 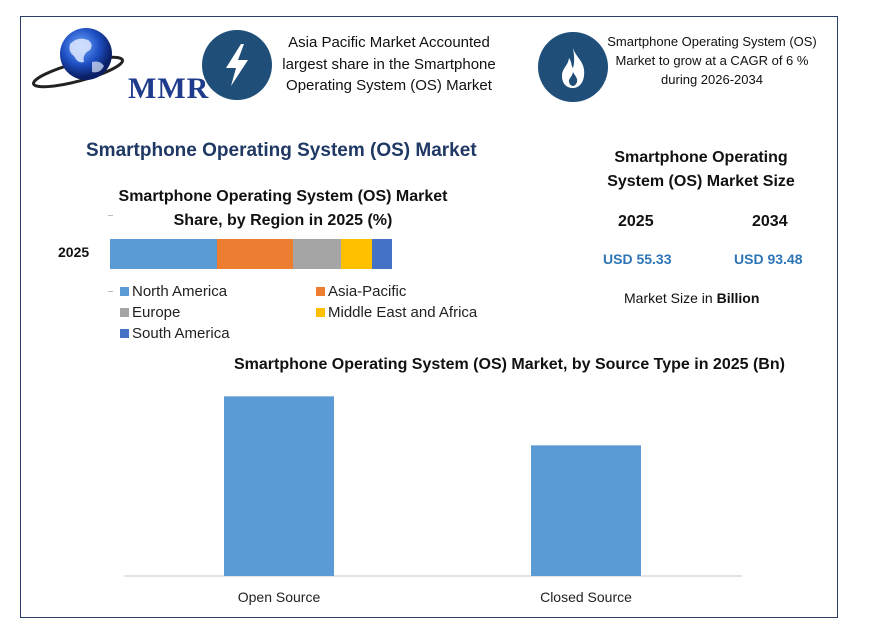 What do you see at coordinates (668, 298) in the screenshot?
I see `unit-prefix: Market Size in` at bounding box center [668, 298].